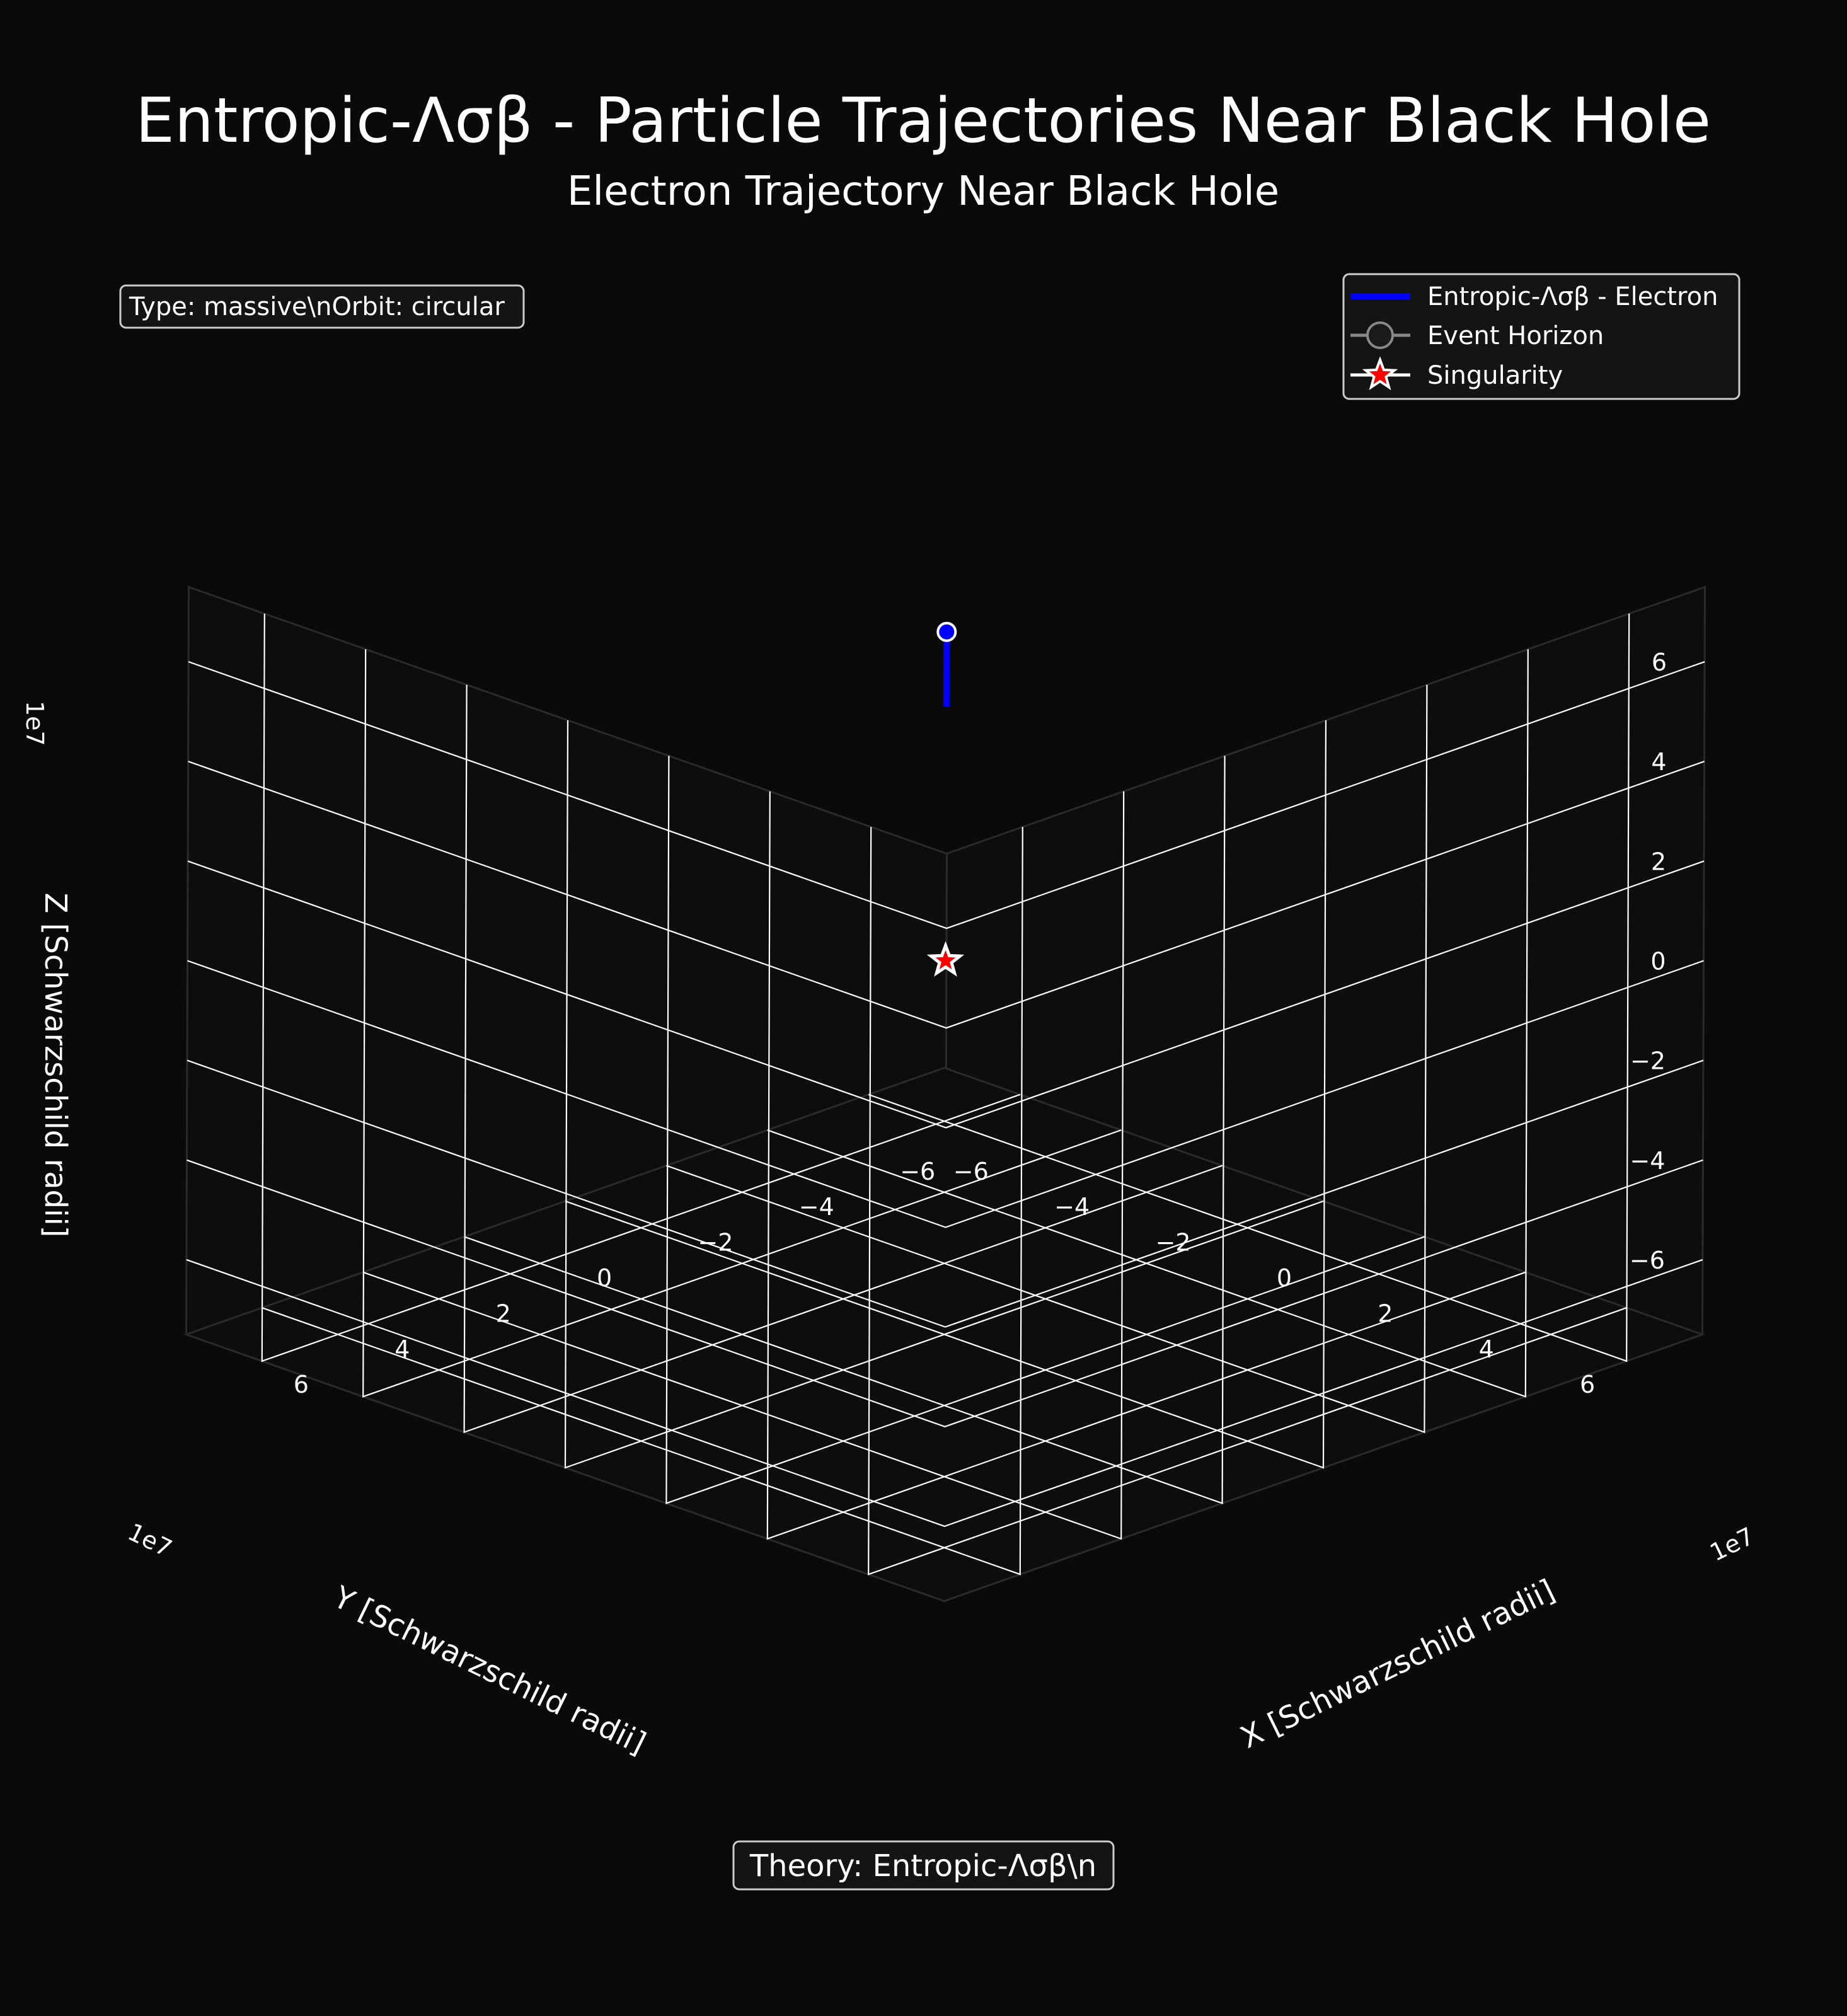  Describe the element at coordinates (55, 1066) in the screenshot. I see `z-axis-label: Z [Schwarzschild radii]` at that location.